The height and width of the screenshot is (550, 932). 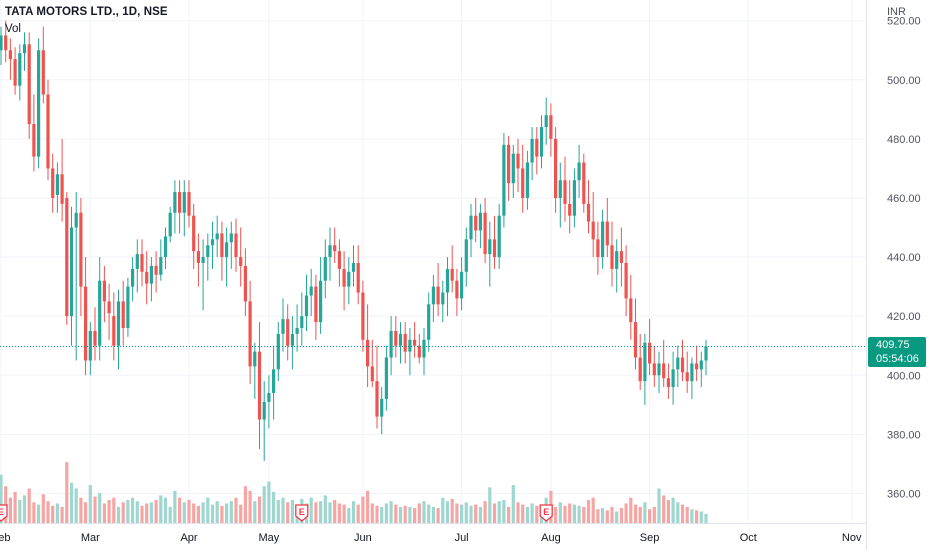 What do you see at coordinates (748, 538) in the screenshot?
I see `time-tick-label: Oct` at bounding box center [748, 538].